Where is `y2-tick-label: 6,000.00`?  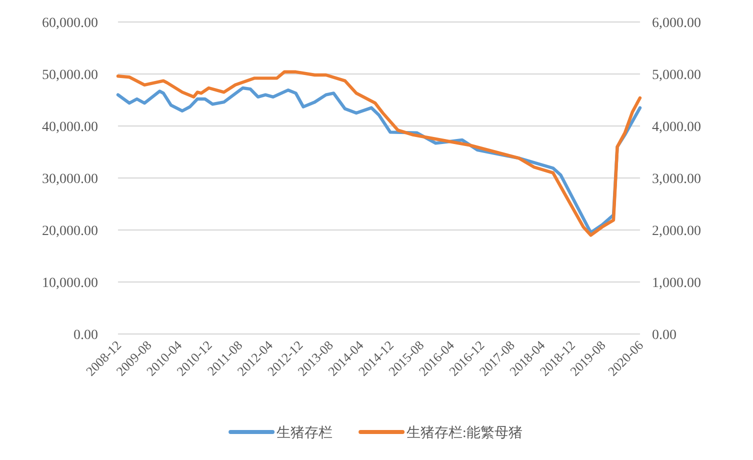
y2-tick-label: 6,000.00 is located at coordinates (676, 23).